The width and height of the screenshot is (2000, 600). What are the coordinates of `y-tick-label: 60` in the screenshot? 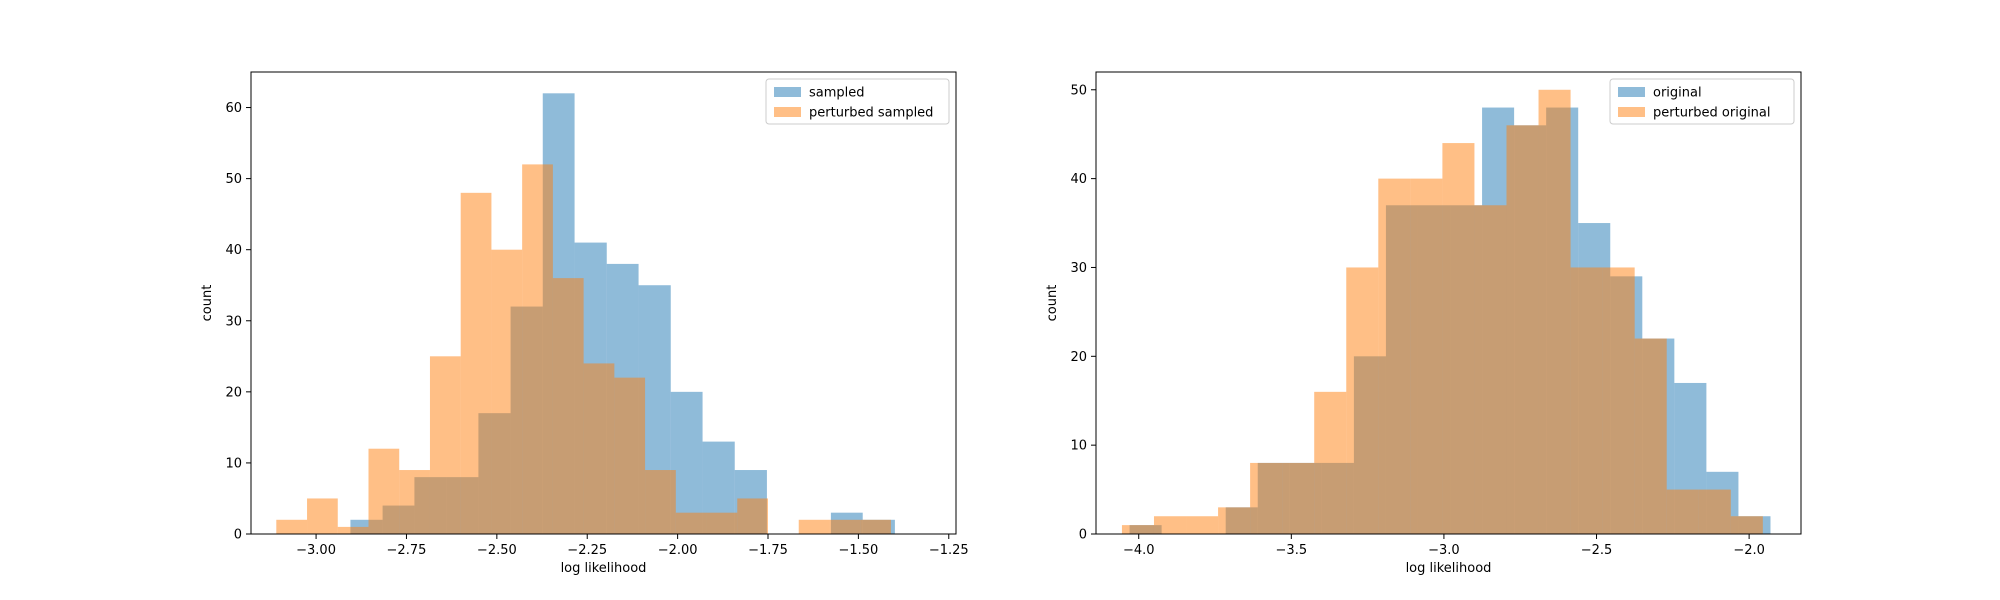 It's located at (233, 108).